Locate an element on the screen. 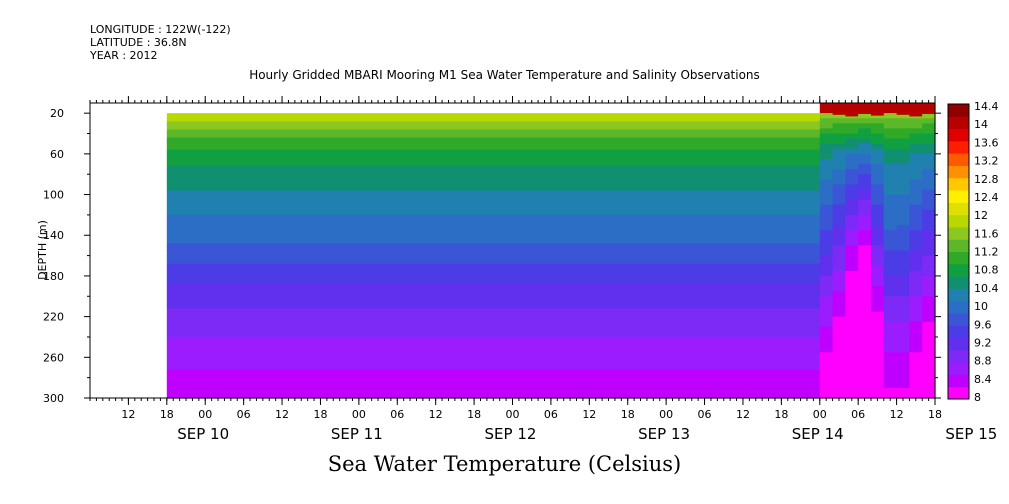  colorbar-label: 9.2 is located at coordinates (983, 342).